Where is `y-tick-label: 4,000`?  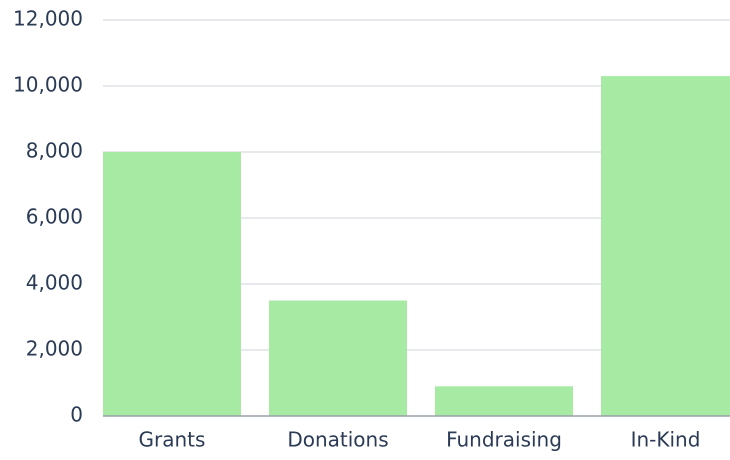 y-tick-label: 4,000 is located at coordinates (54, 283).